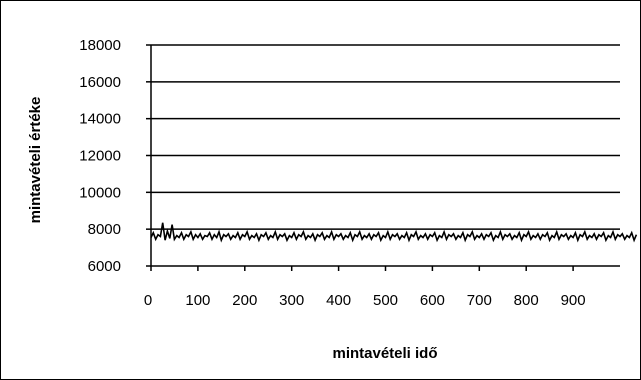 The height and width of the screenshot is (380, 641). What do you see at coordinates (573, 300) in the screenshot?
I see `x-tick-label: 900` at bounding box center [573, 300].